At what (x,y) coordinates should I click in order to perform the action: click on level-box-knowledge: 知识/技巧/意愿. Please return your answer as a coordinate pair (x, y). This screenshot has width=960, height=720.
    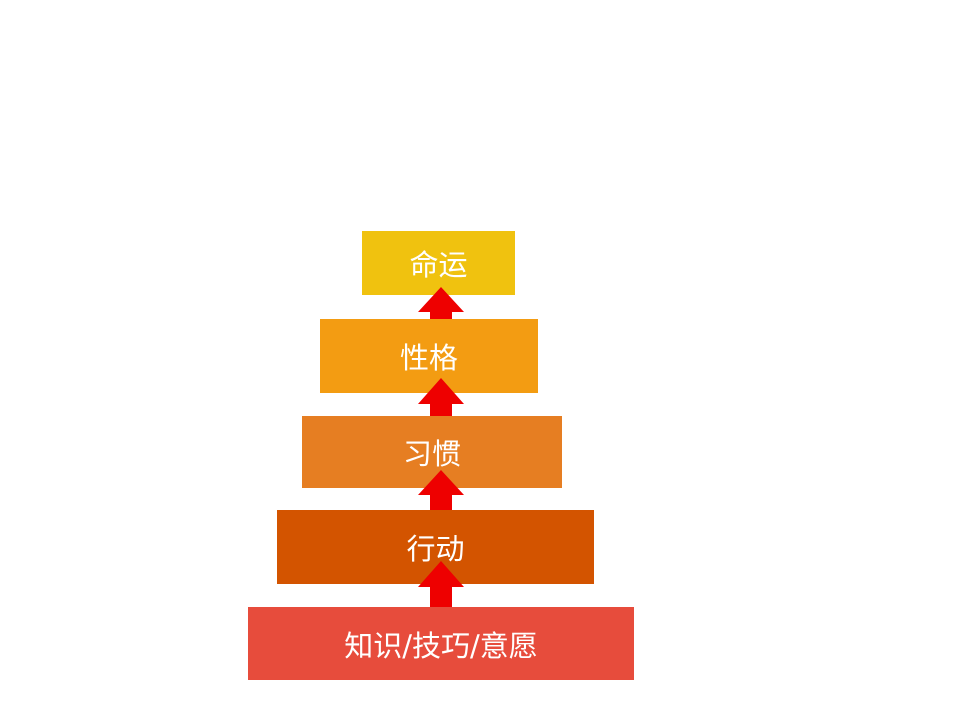
    Looking at the image, I should click on (441, 643).